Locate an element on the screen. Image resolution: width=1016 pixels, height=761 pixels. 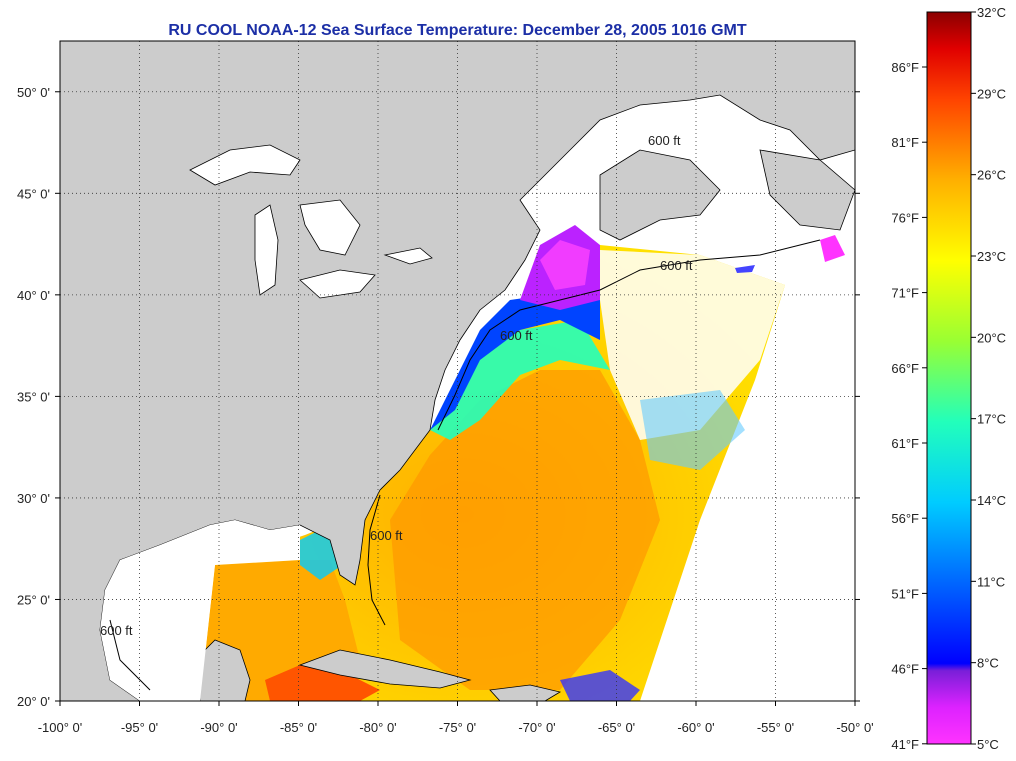
colorbar-celsius-label: 20°C is located at coordinates (991, 337).